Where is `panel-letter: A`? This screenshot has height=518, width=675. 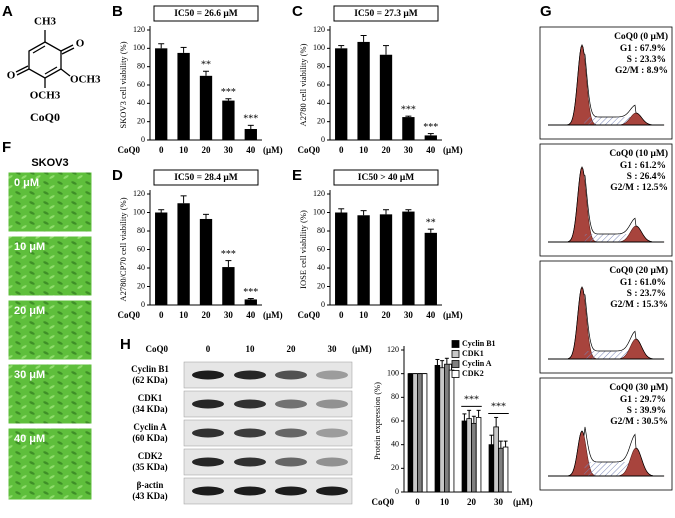 panel-letter: A is located at coordinates (7, 11).